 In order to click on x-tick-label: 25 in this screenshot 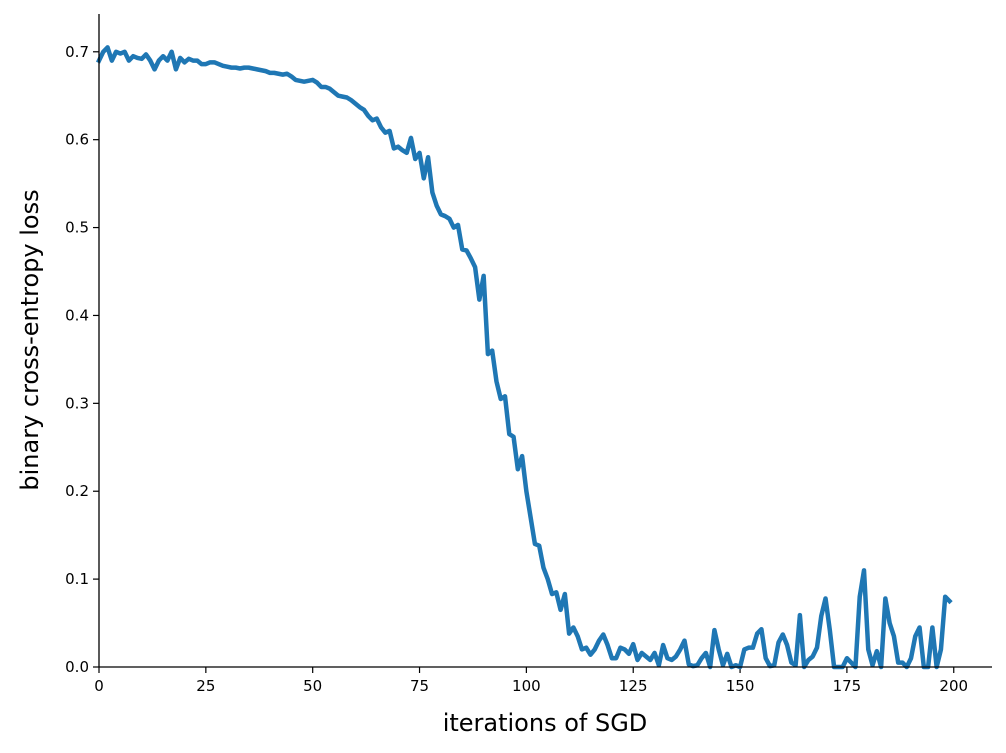, I will do `click(205, 686)`.